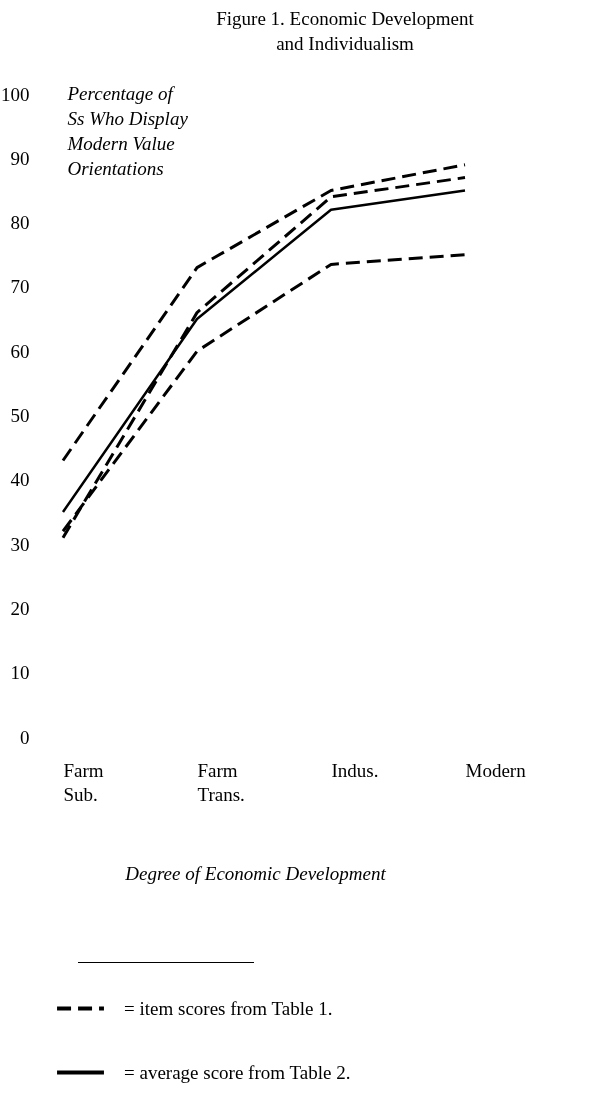 Image resolution: width=589 pixels, height=1095 pixels. Describe the element at coordinates (345, 31) in the screenshot. I see `chart-title: Figure 1. Economic Development and Individualism` at that location.